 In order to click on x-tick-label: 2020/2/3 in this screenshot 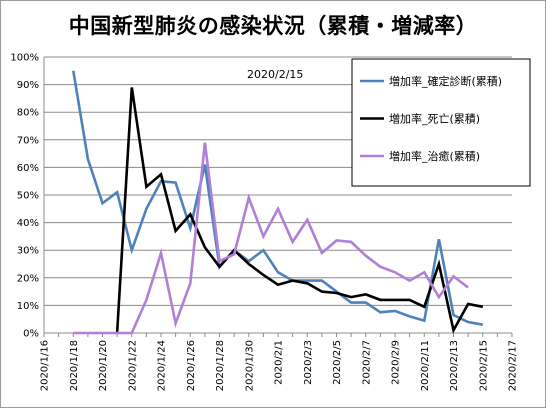, I will do `click(308, 362)`.